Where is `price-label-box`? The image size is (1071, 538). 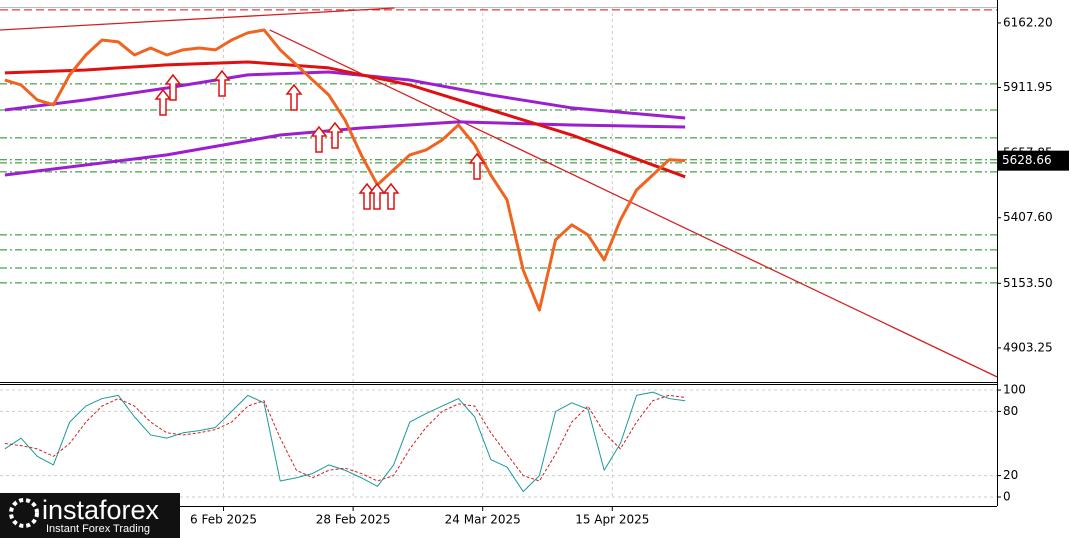 price-label-box is located at coordinates (1033, 160).